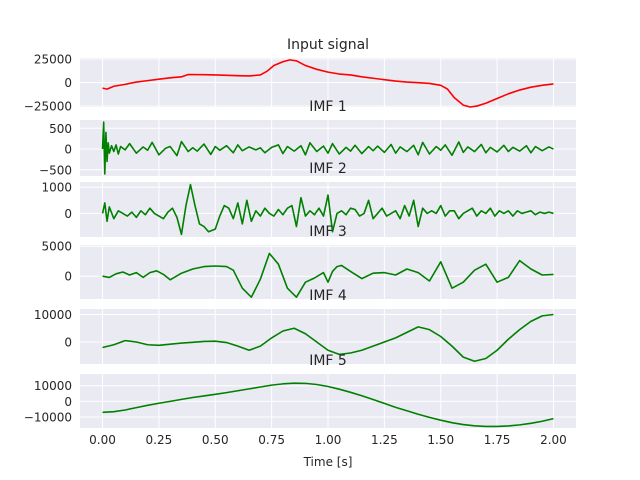 This screenshot has height=480, width=640. What do you see at coordinates (328, 462) in the screenshot?
I see `x-axis-label: Time [s]` at bounding box center [328, 462].